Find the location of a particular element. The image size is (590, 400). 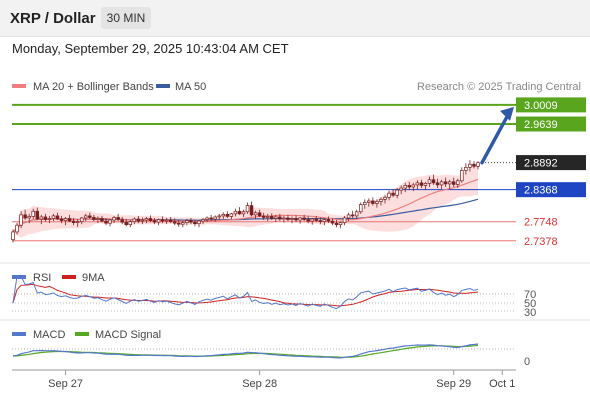

rsi-legend: RSI 9MA is located at coordinates (58, 278).